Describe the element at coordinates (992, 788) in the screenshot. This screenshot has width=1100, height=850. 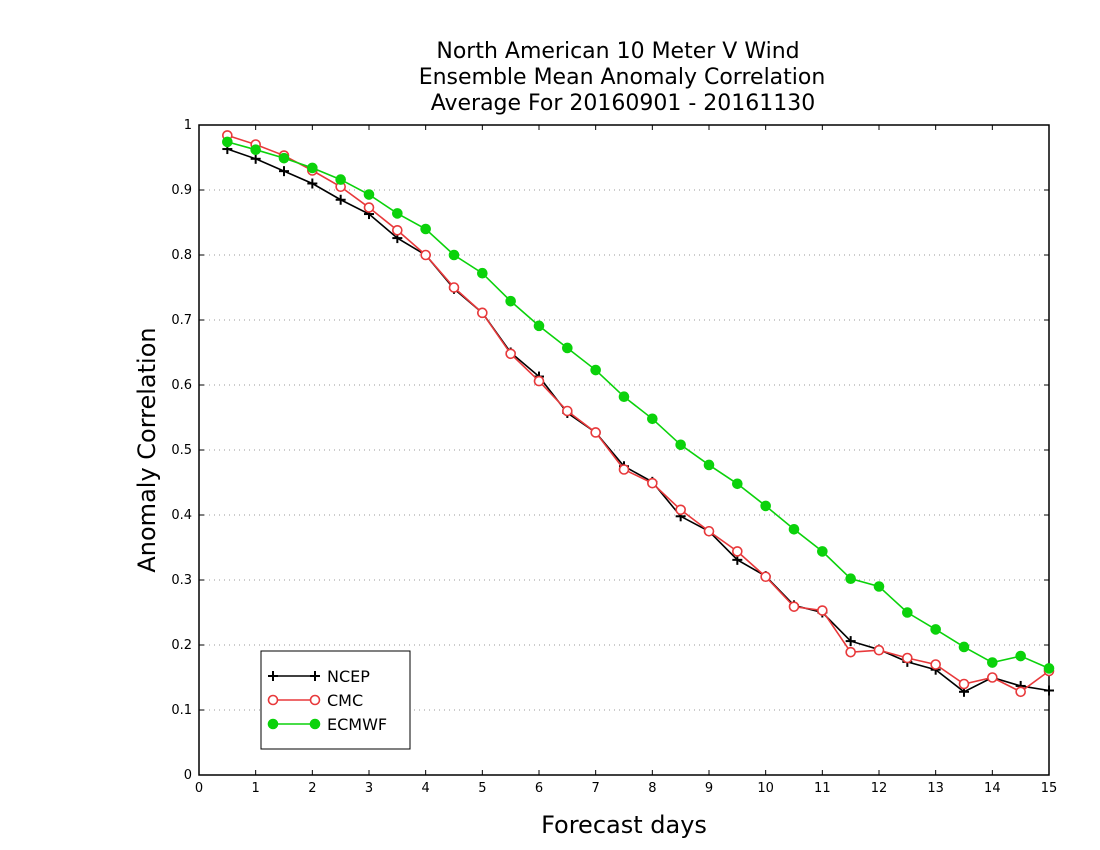
I see `x-tick-label: 14` at that location.